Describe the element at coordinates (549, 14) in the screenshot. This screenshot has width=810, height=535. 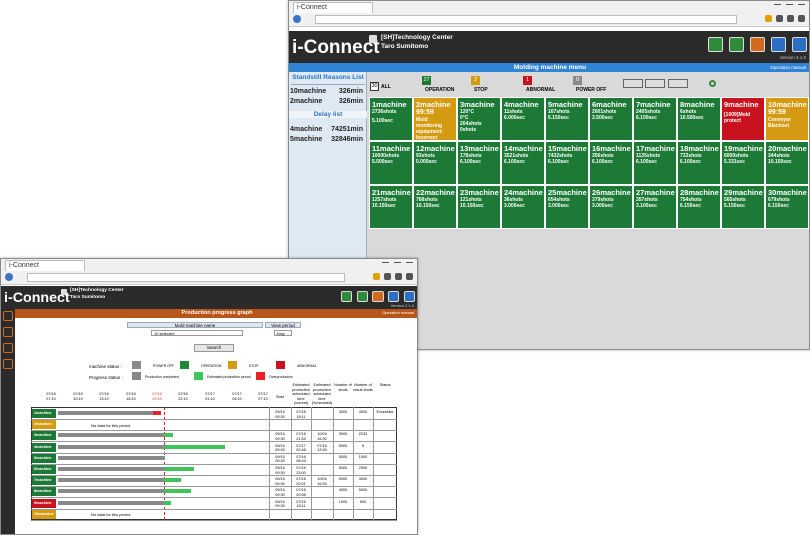
I see `browser-chrome: i-Connect` at that location.